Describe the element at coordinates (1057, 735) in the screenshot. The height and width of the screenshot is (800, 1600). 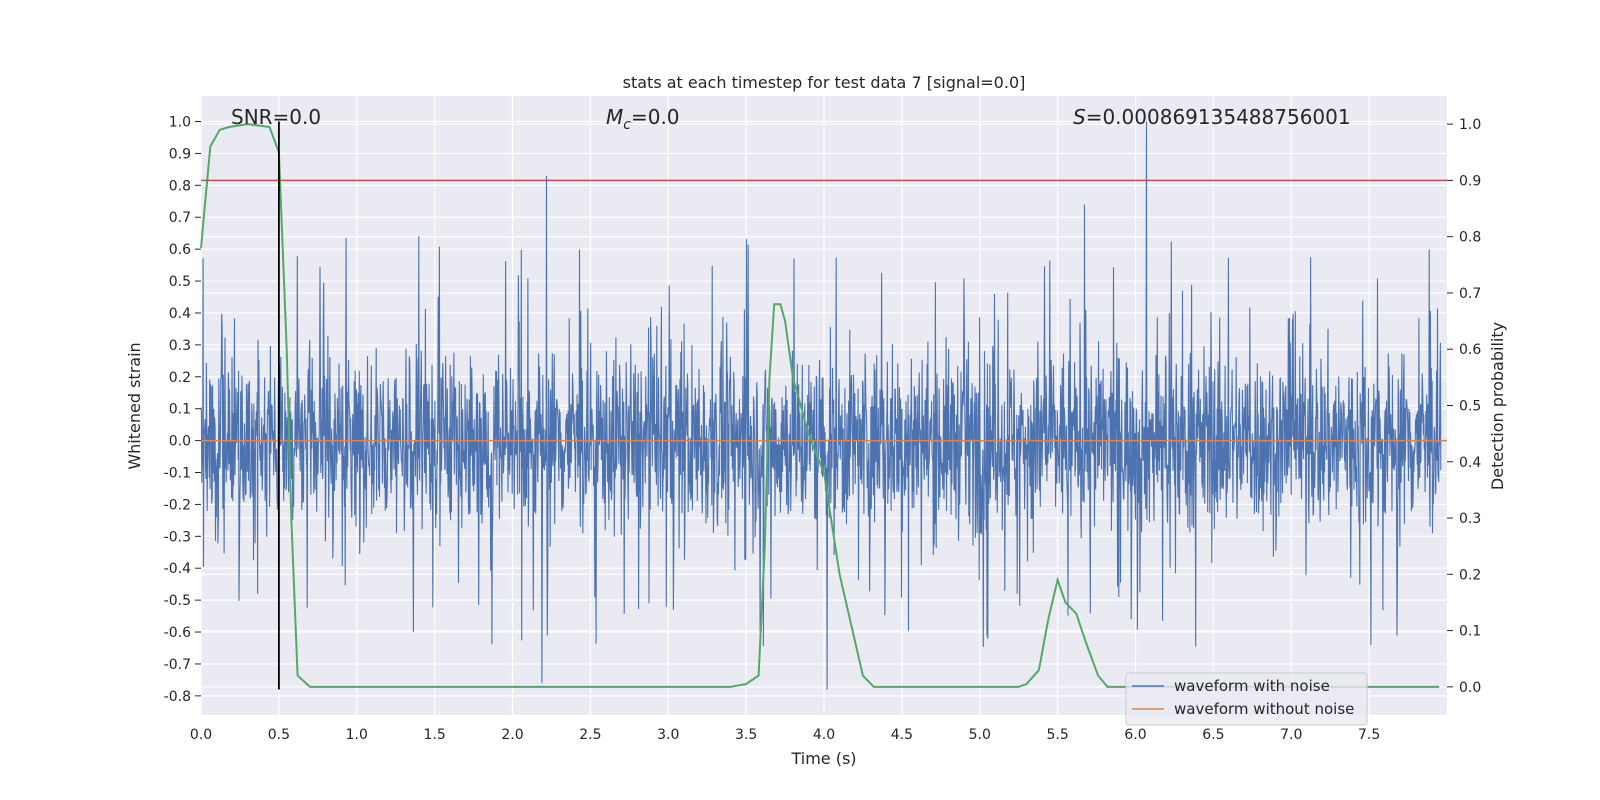
I see `x-tick-label: 5.5` at that location.